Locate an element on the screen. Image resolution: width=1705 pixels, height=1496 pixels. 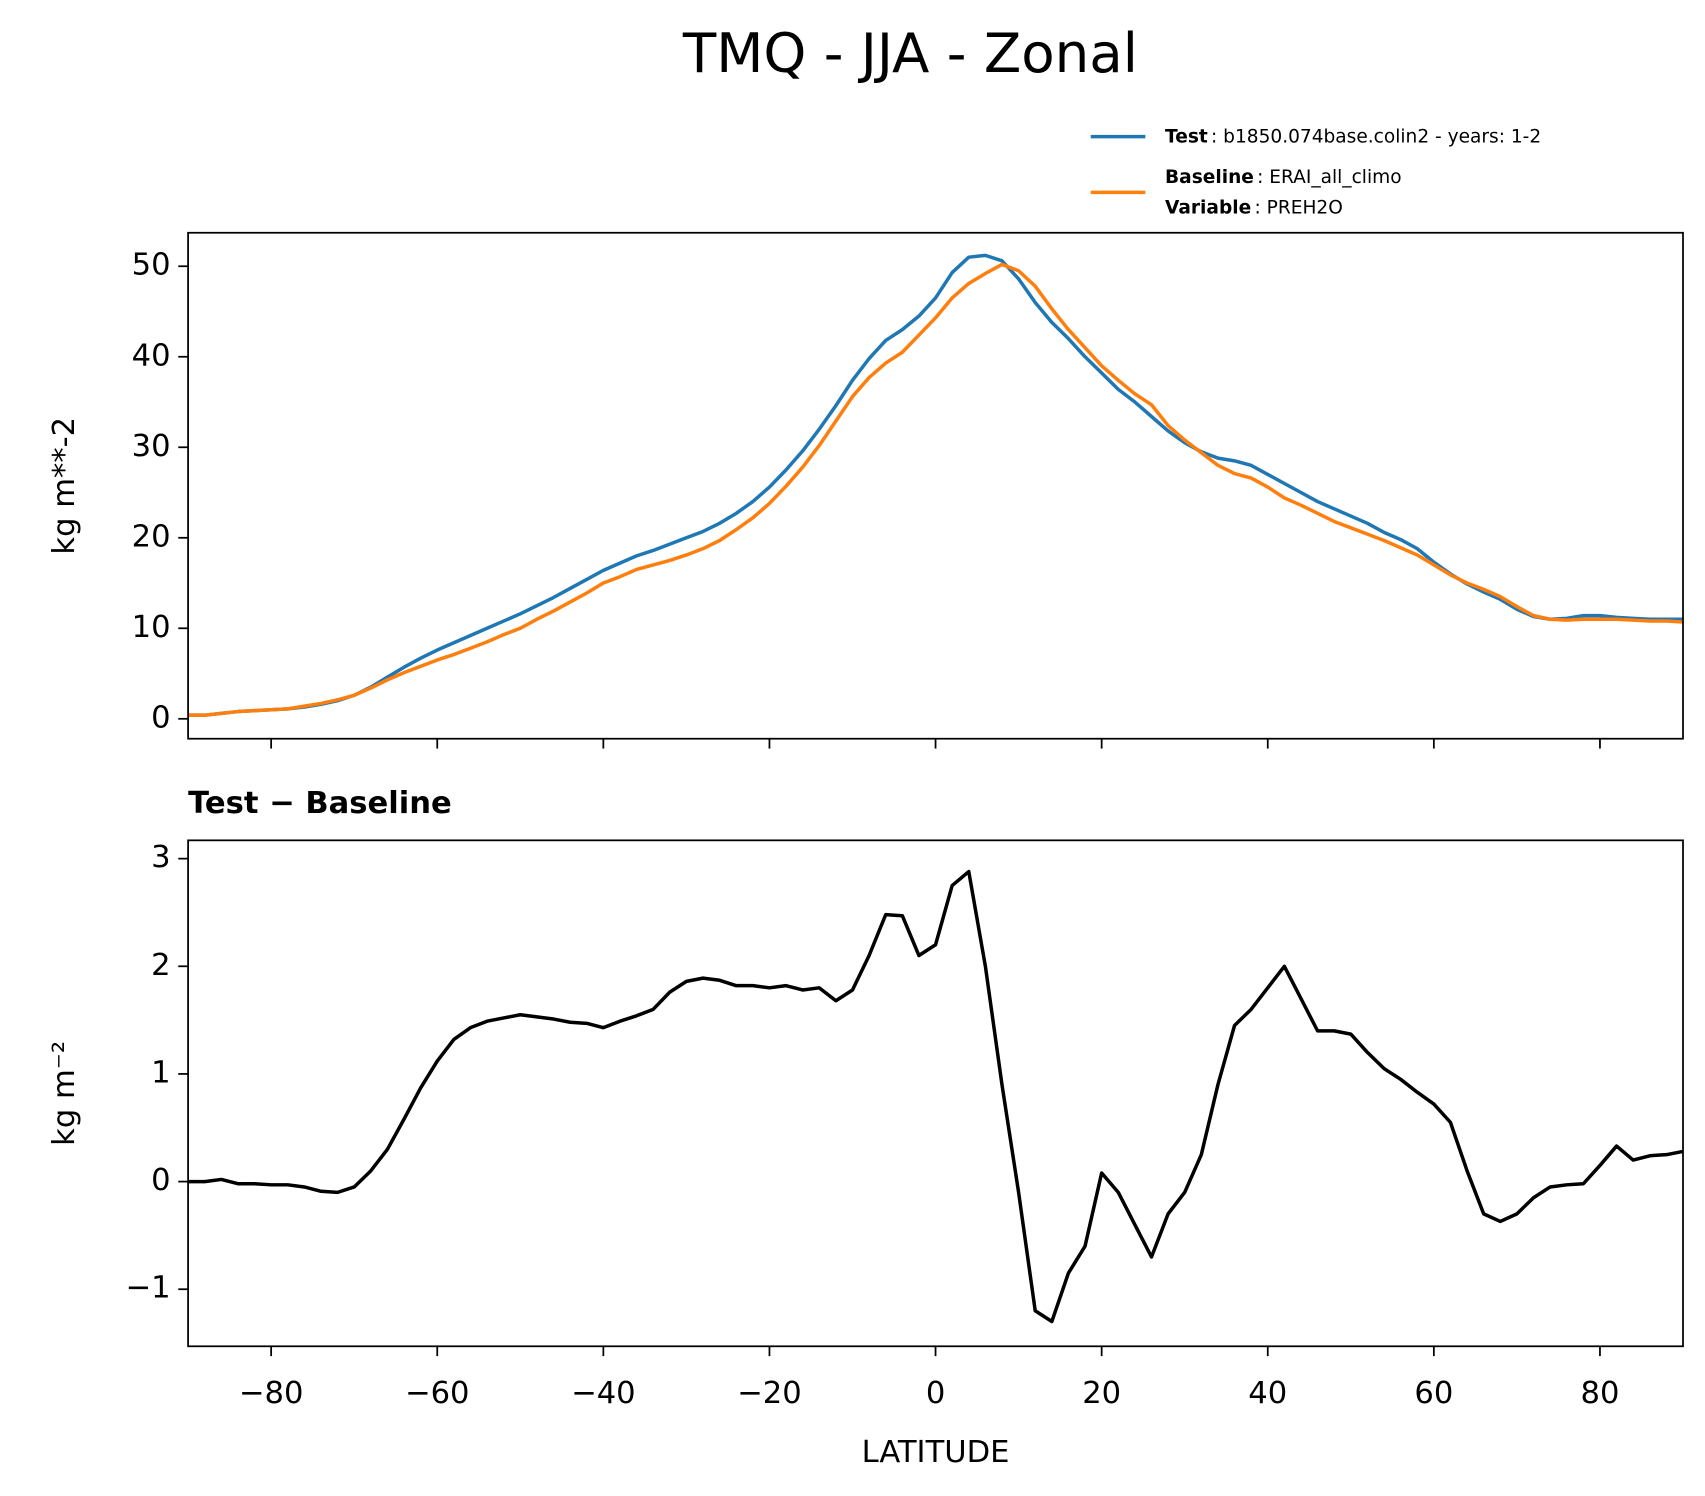
y-tick-label: 2 is located at coordinates (160, 965).